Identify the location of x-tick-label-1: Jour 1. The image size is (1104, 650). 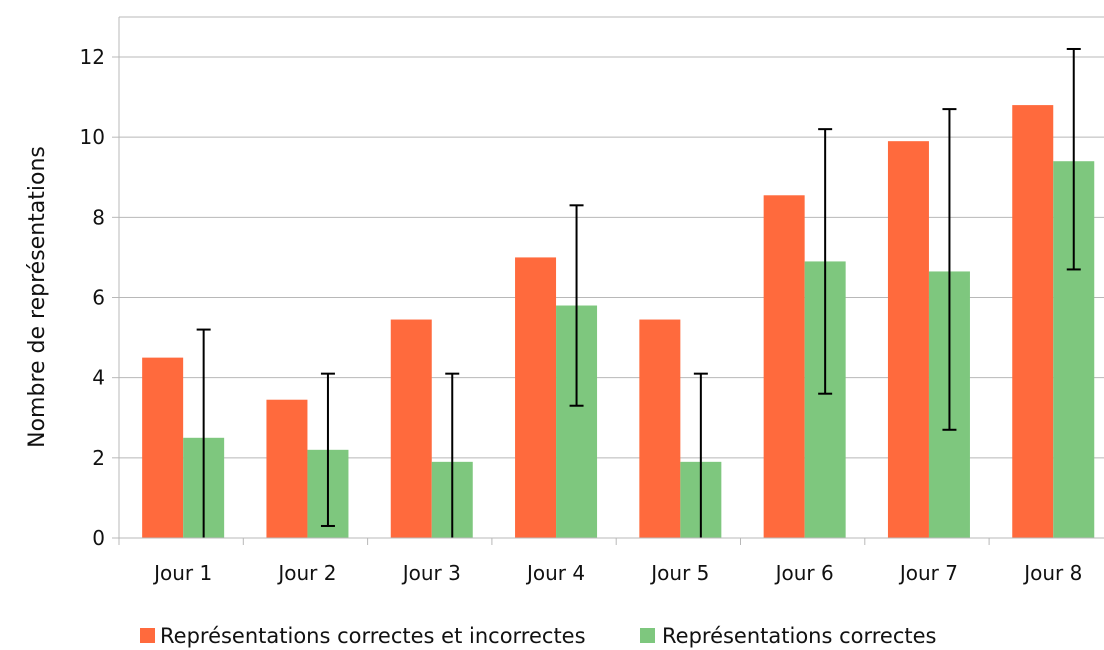
(182, 573).